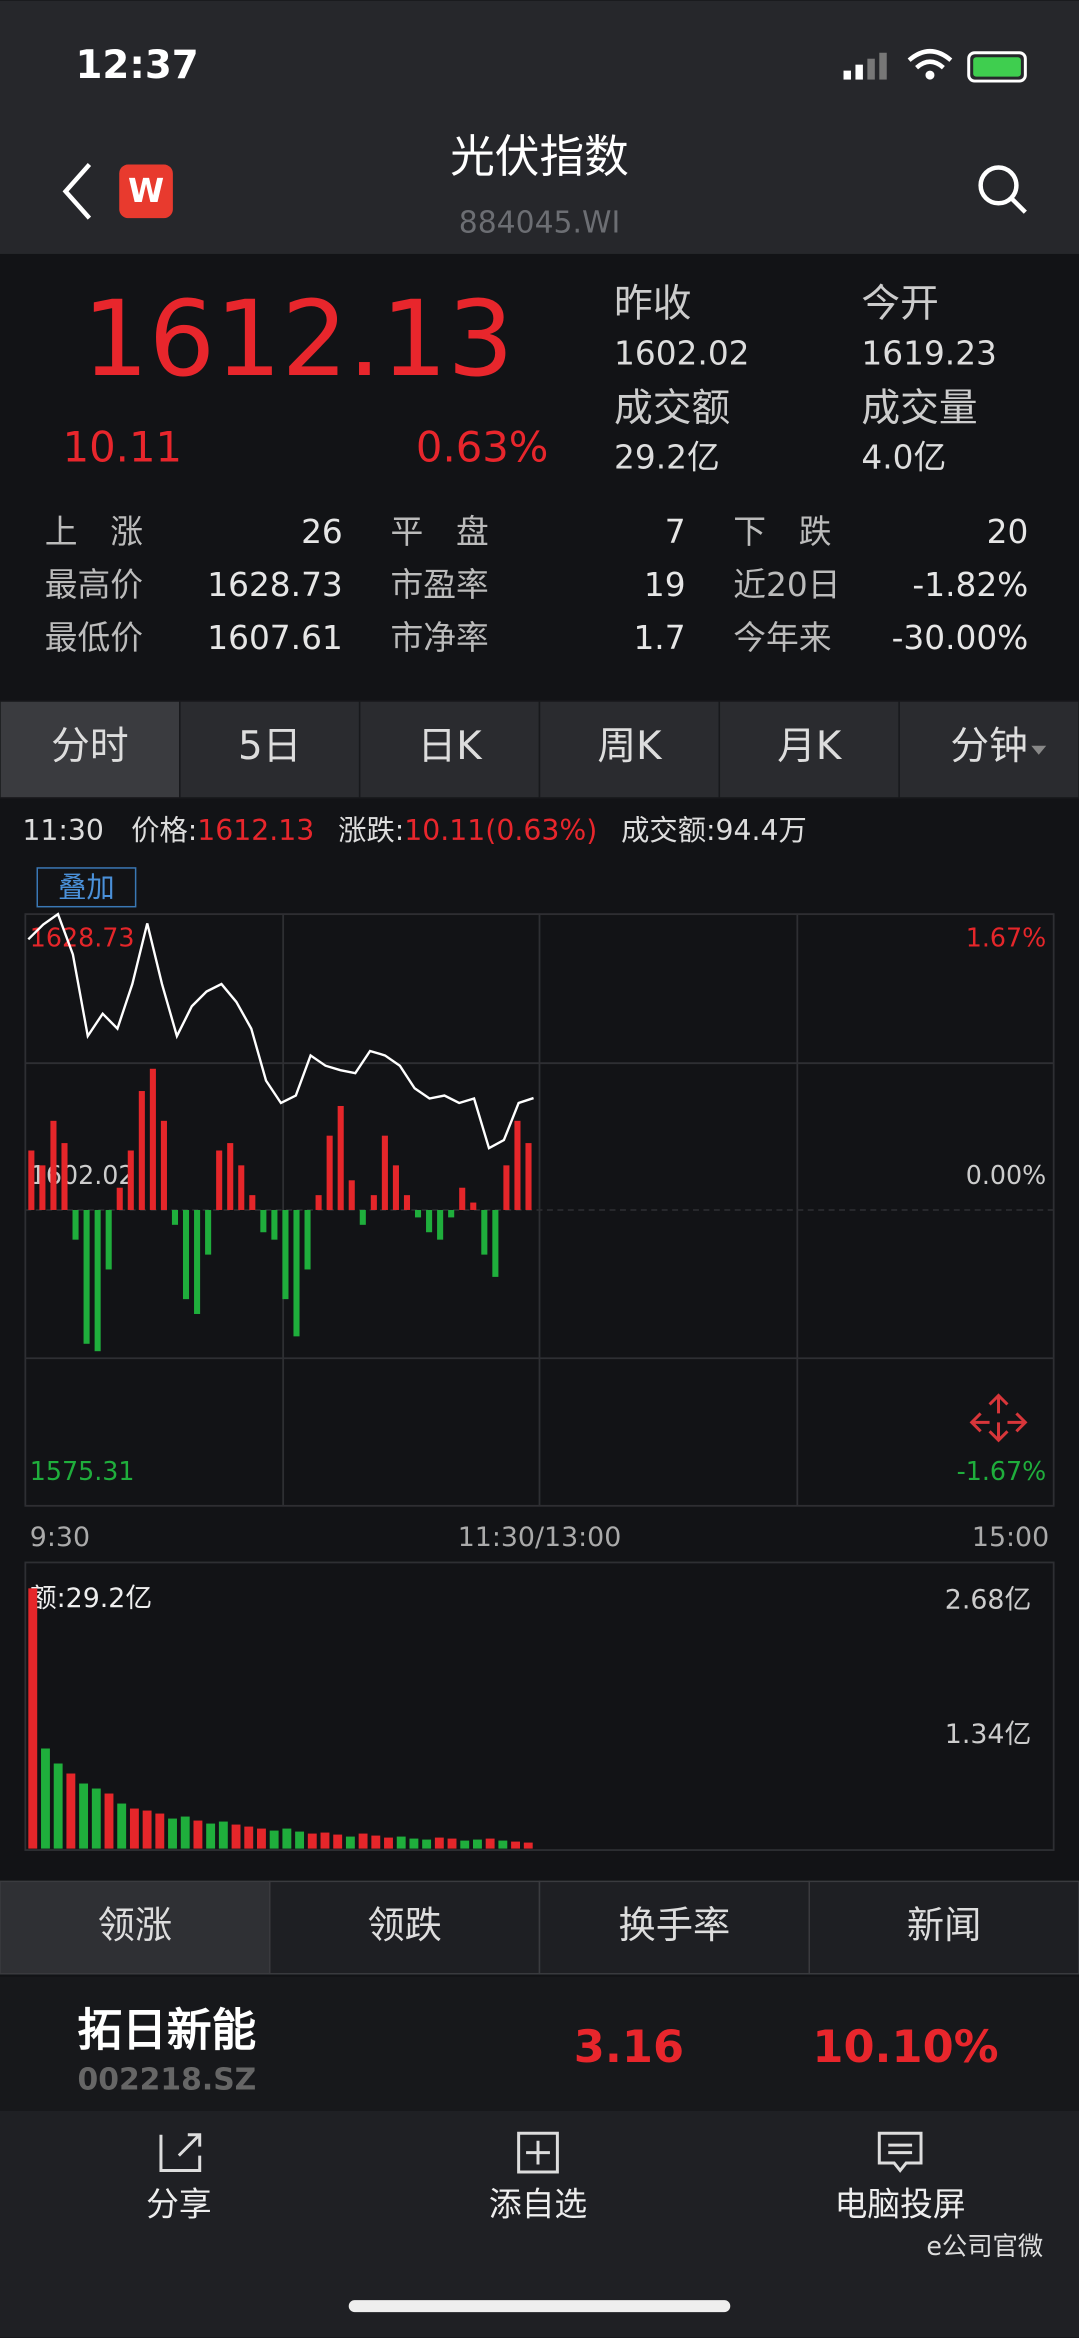  I want to click on fullscreen-icon, so click(998, 1418).